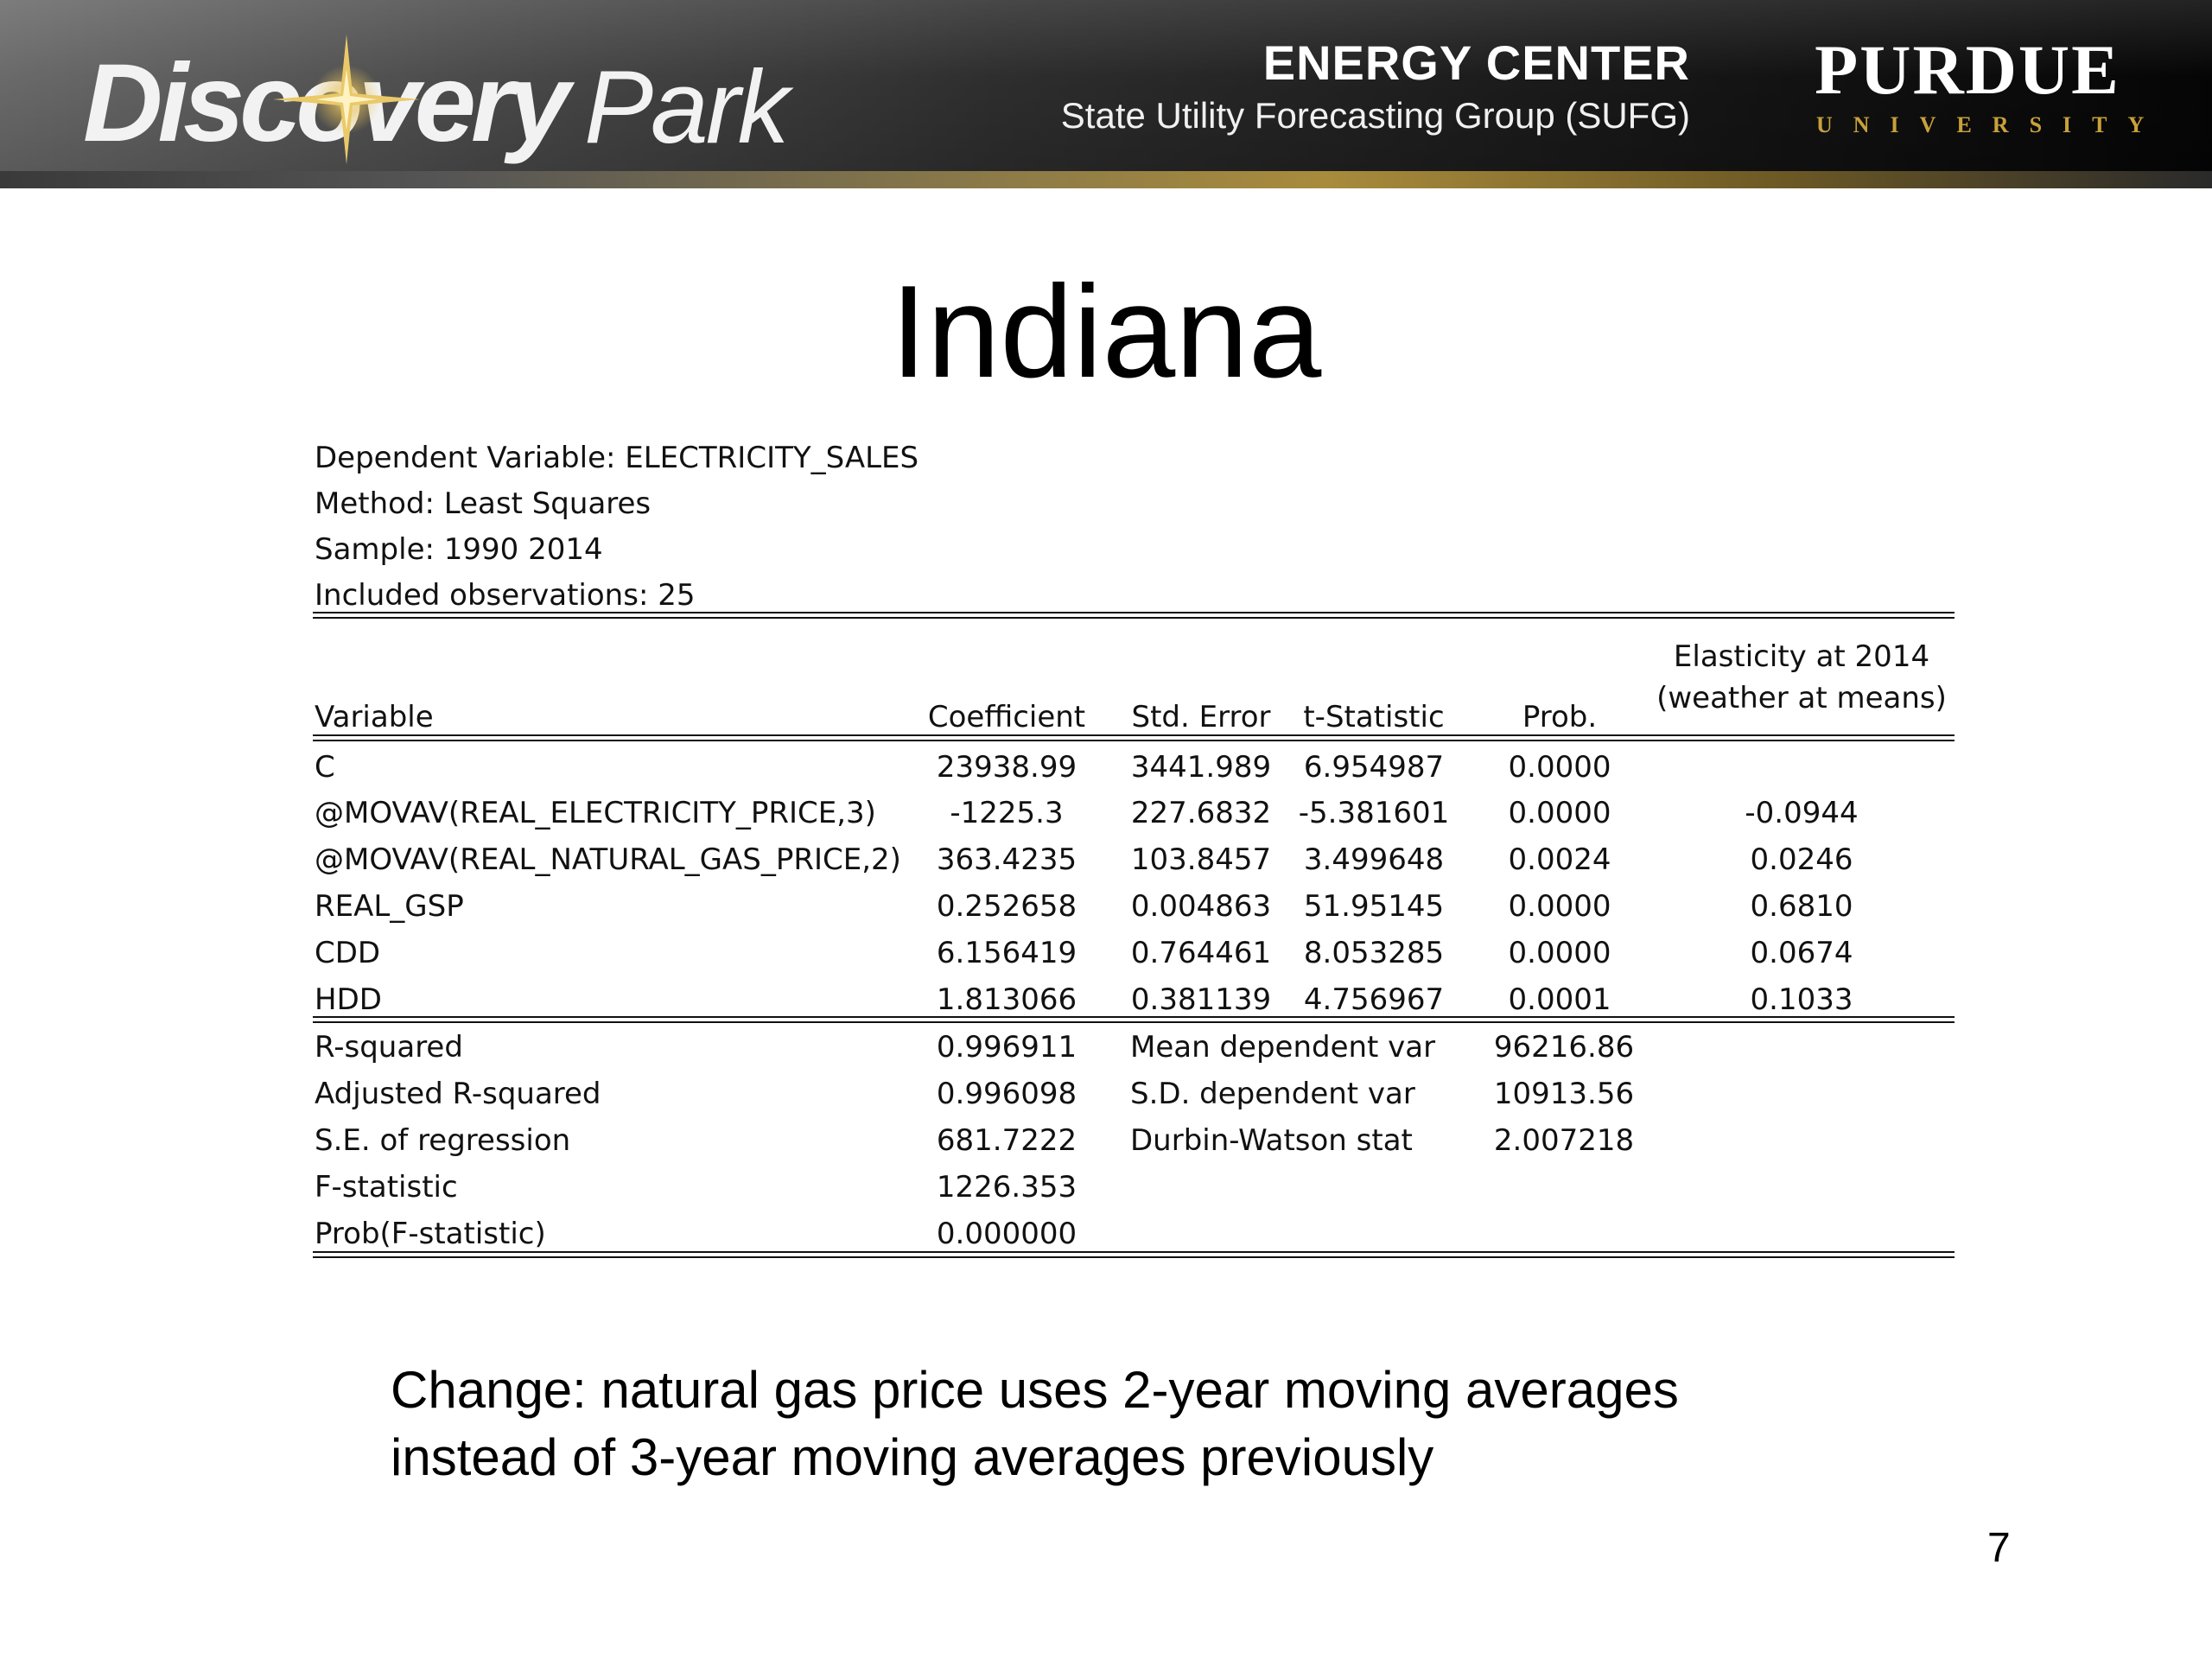 The width and height of the screenshot is (2212, 1659). I want to click on cell-variable: @MOVAV(REAL_NATURAL_GAS_PRICE,2), so click(608, 859).